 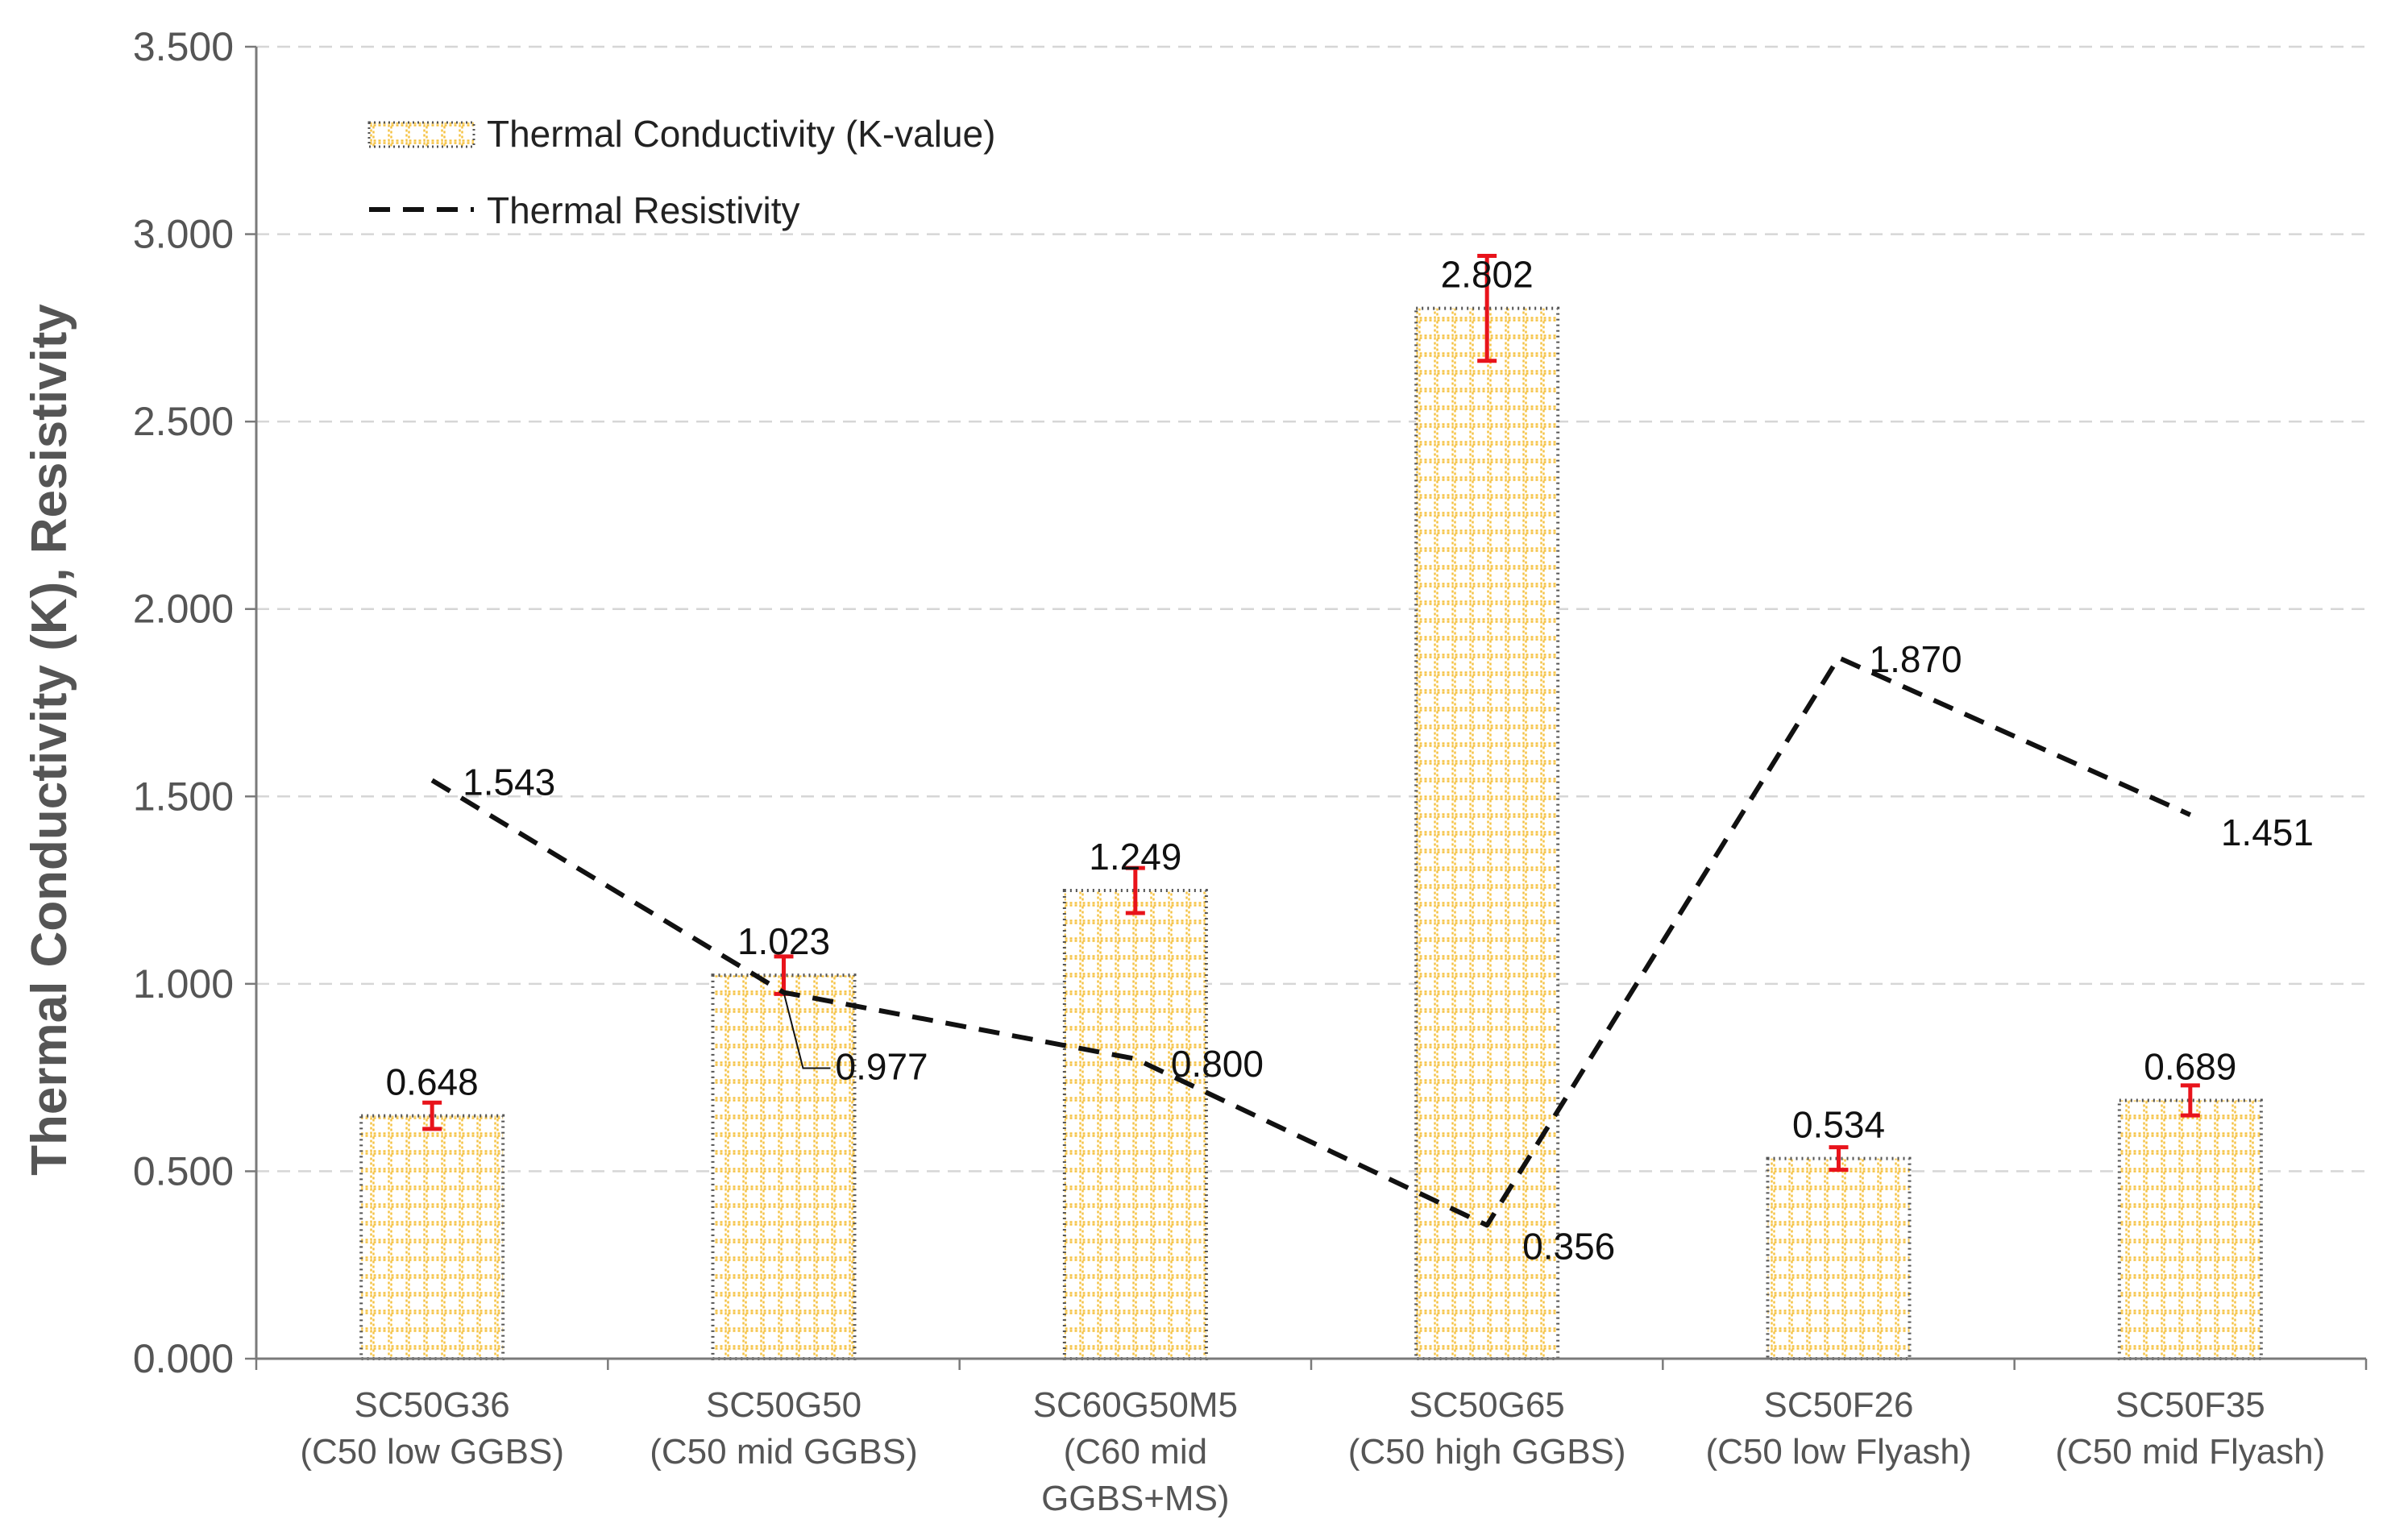 I want to click on x-tick-label-line: (C60 mid, so click(x=1136, y=1452).